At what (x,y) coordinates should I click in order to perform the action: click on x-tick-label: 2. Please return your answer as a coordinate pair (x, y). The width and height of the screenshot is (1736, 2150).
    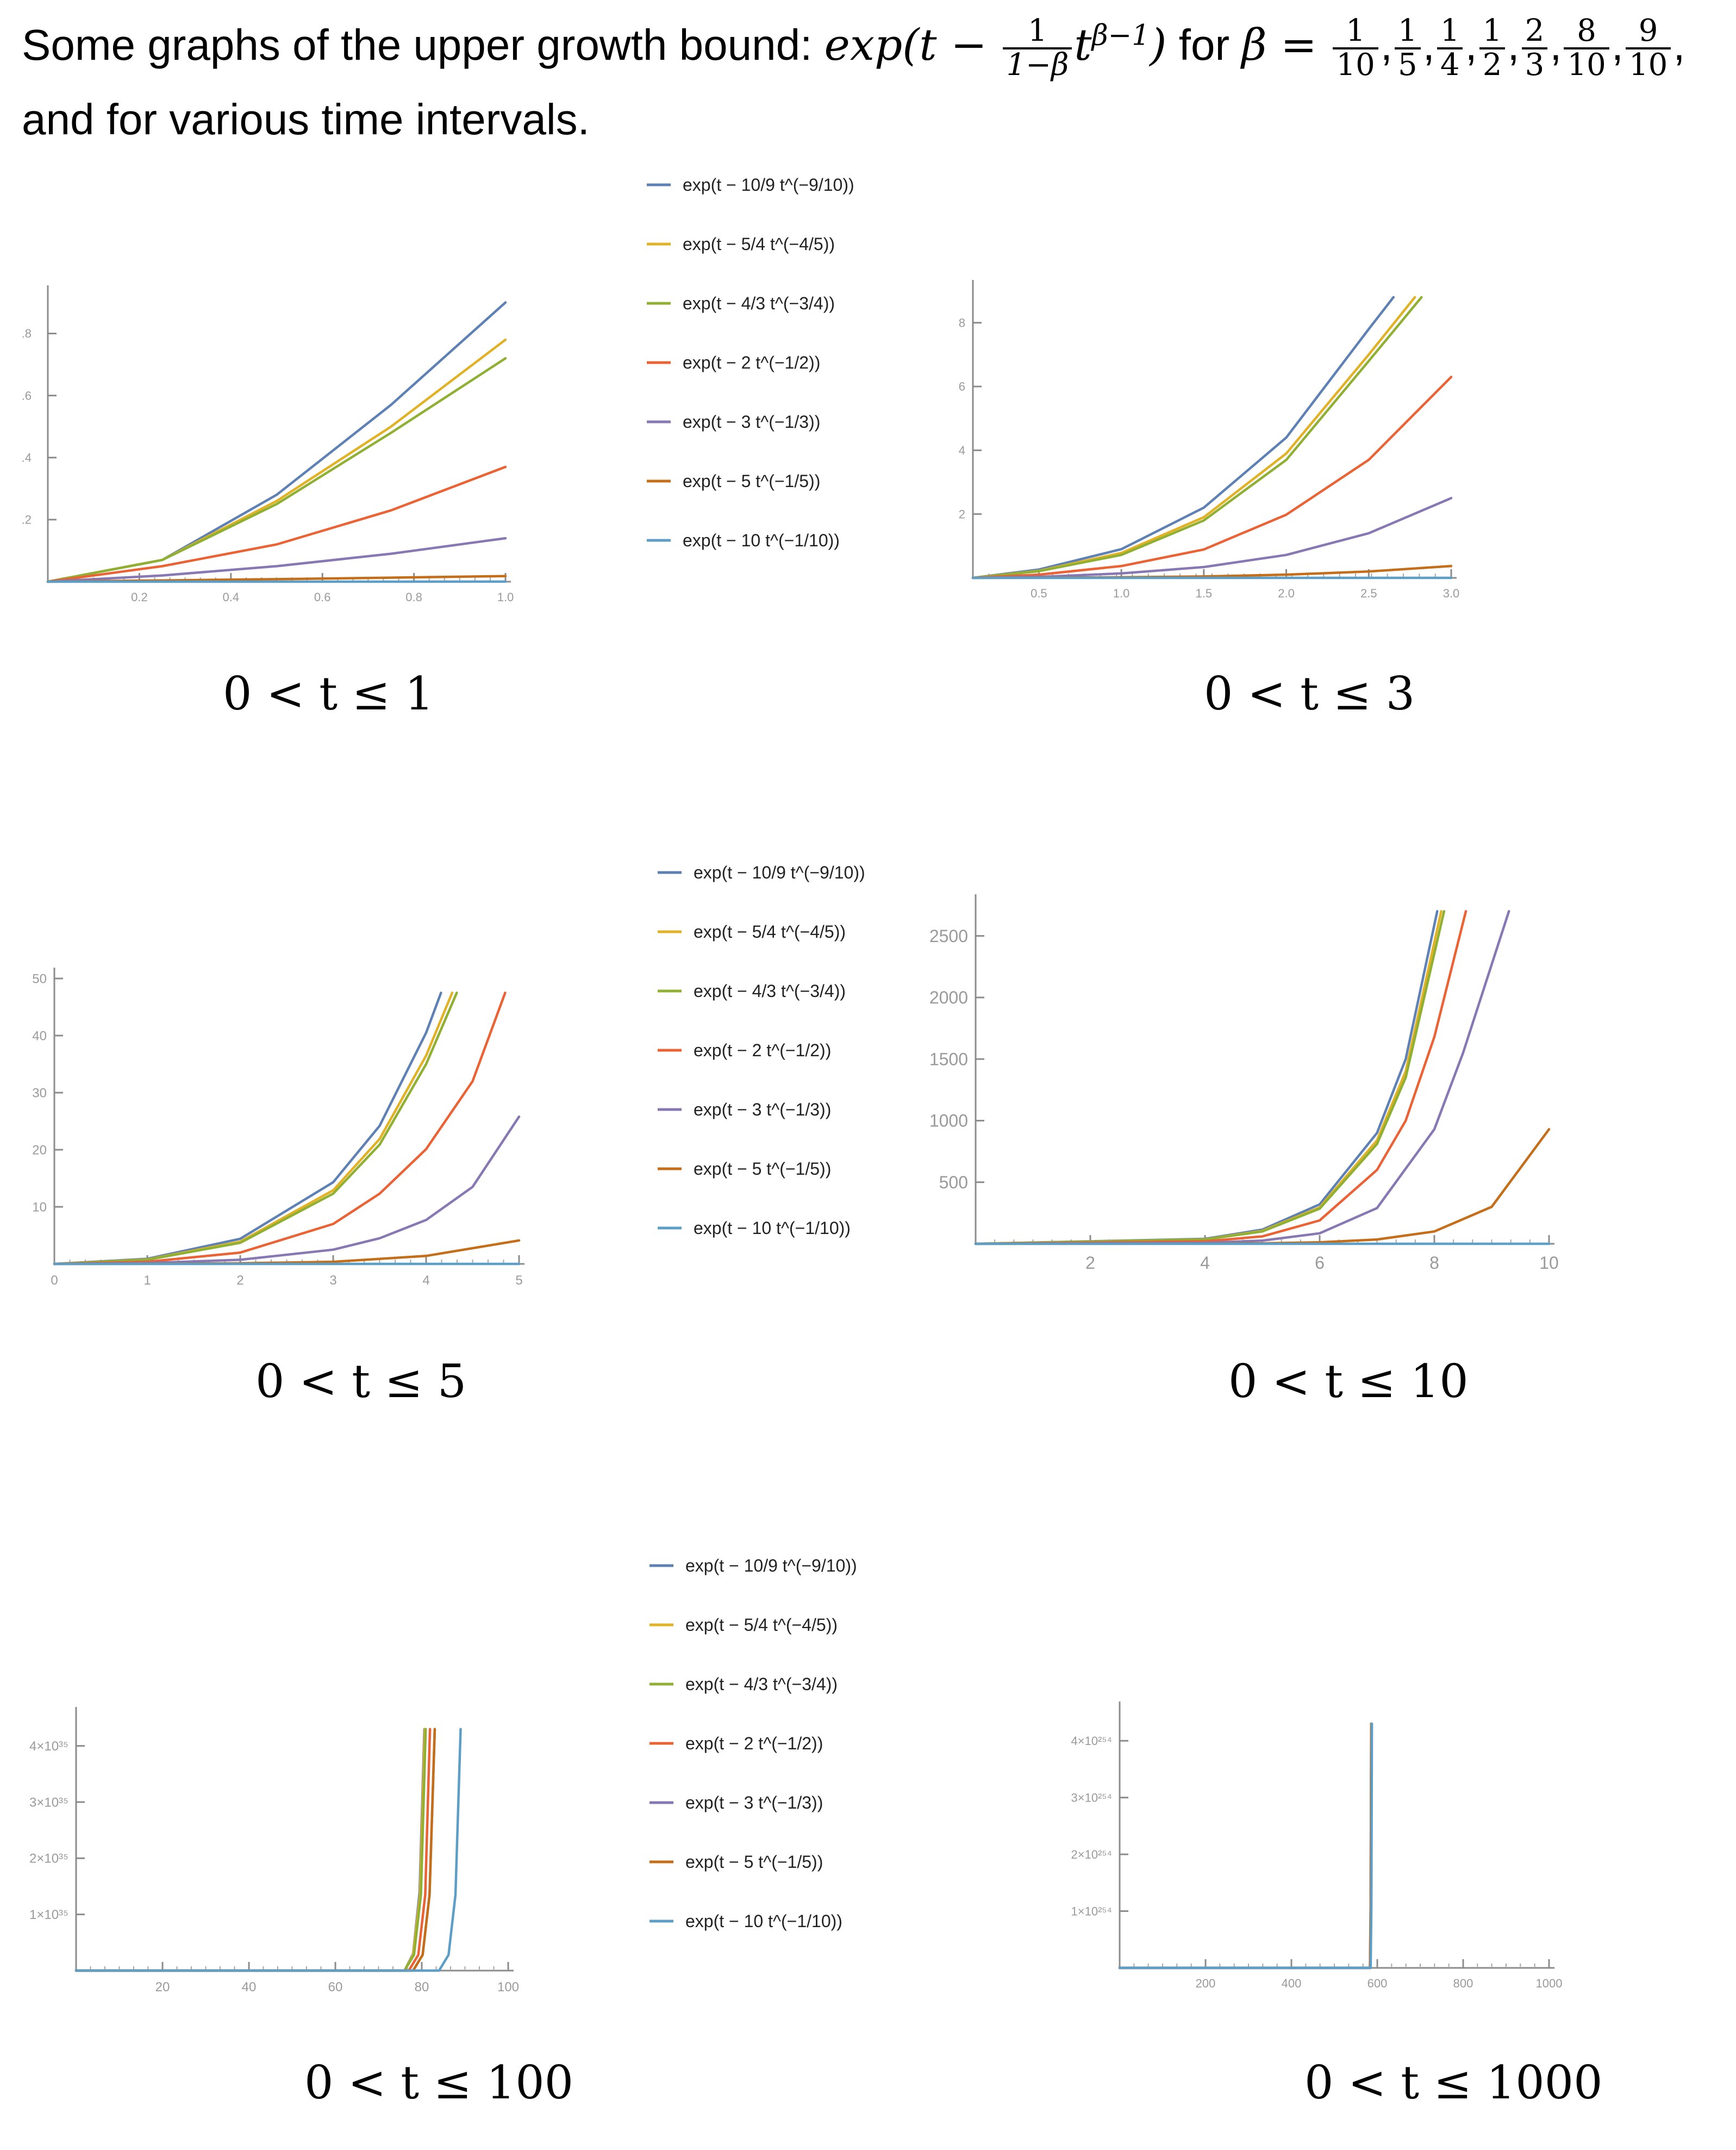
    Looking at the image, I should click on (1090, 1263).